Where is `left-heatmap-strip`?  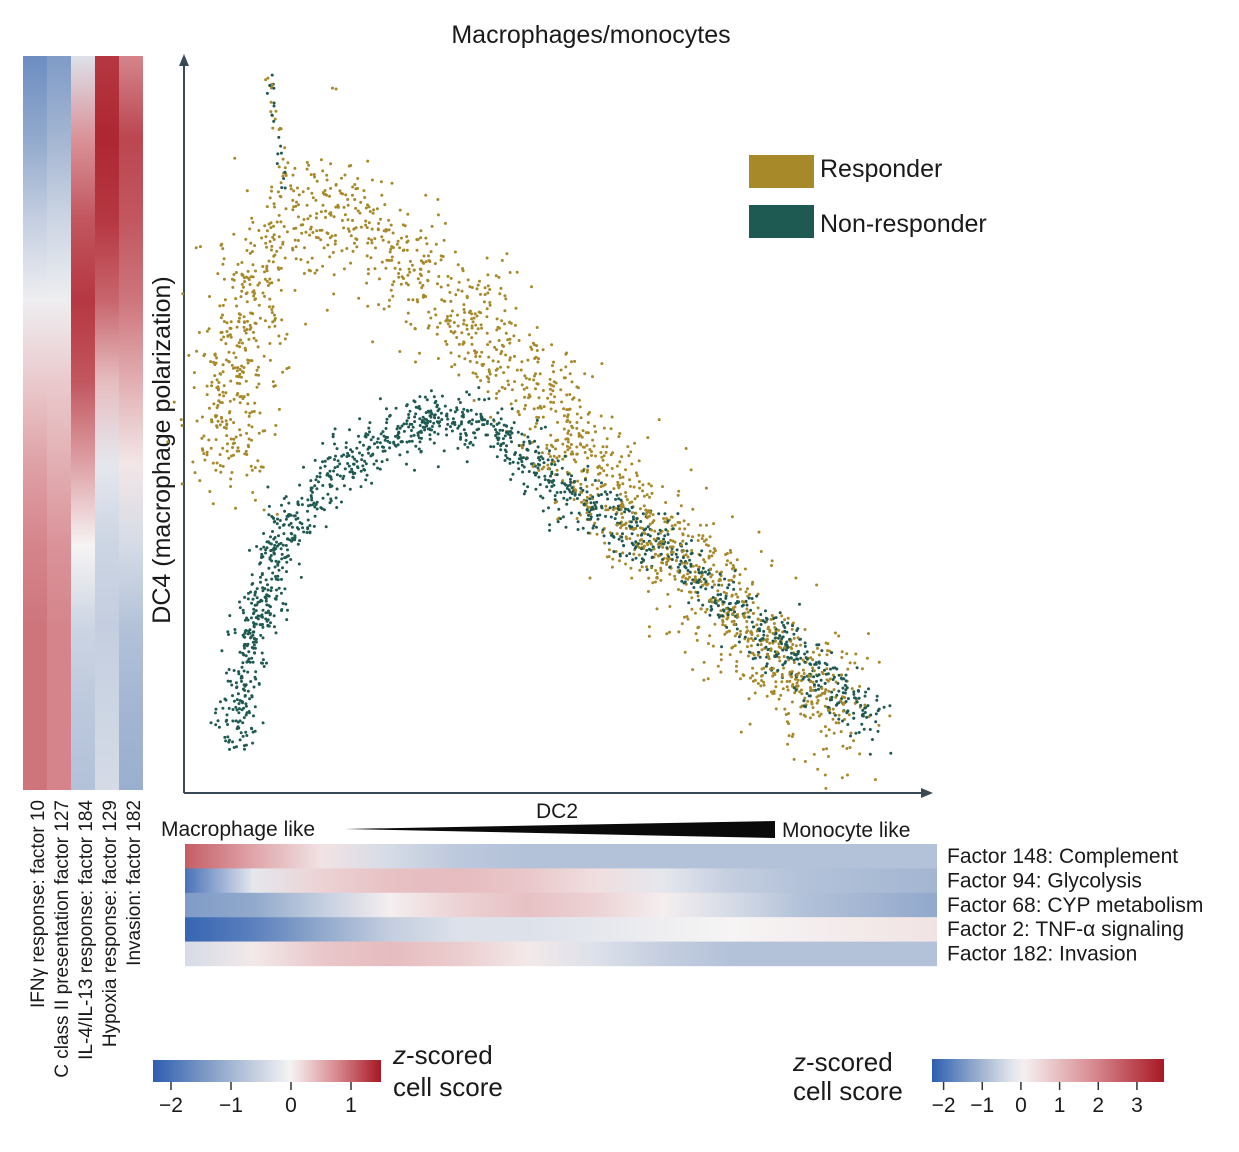 left-heatmap-strip is located at coordinates (131, 423).